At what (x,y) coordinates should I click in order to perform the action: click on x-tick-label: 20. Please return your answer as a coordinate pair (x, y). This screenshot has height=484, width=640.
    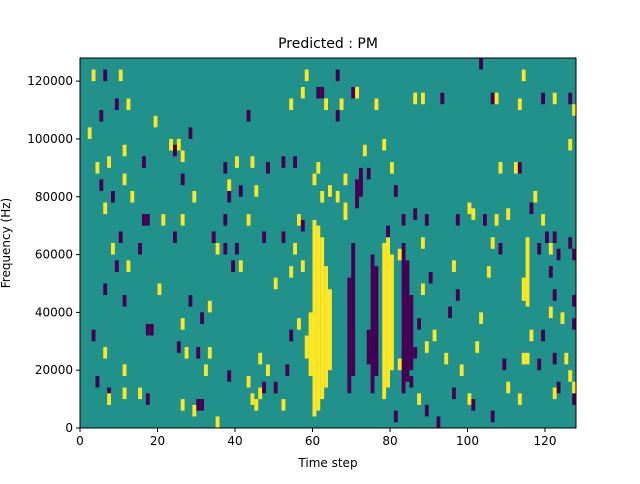
    Looking at the image, I should click on (157, 441).